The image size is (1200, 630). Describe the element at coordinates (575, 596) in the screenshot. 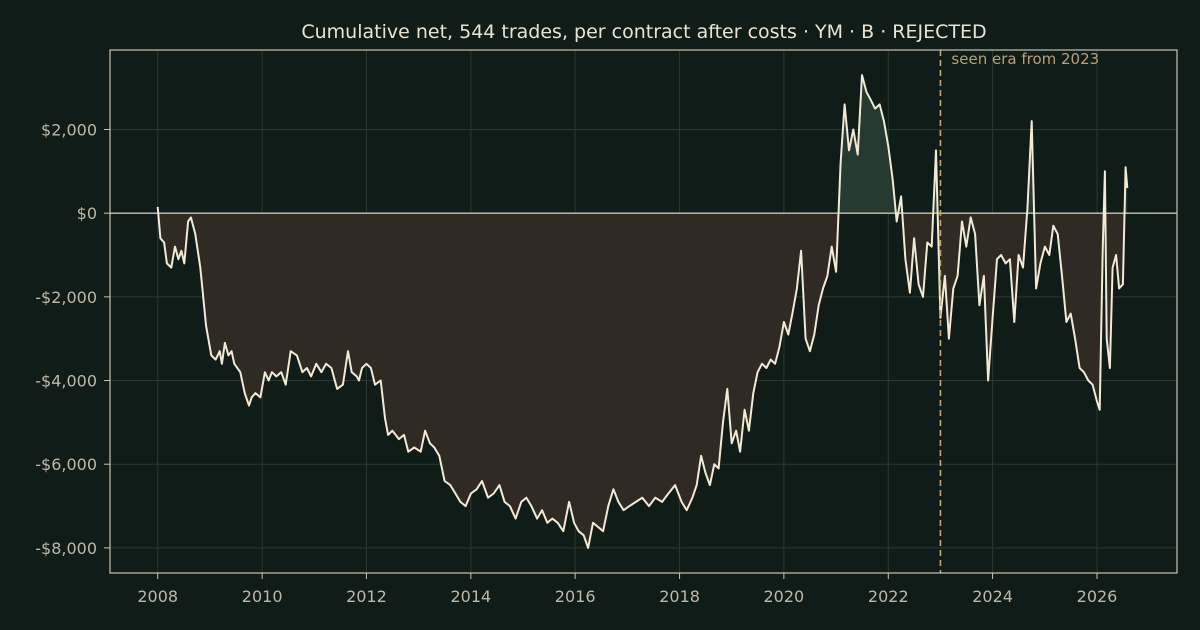

I see `x-tick-label: 2016` at that location.